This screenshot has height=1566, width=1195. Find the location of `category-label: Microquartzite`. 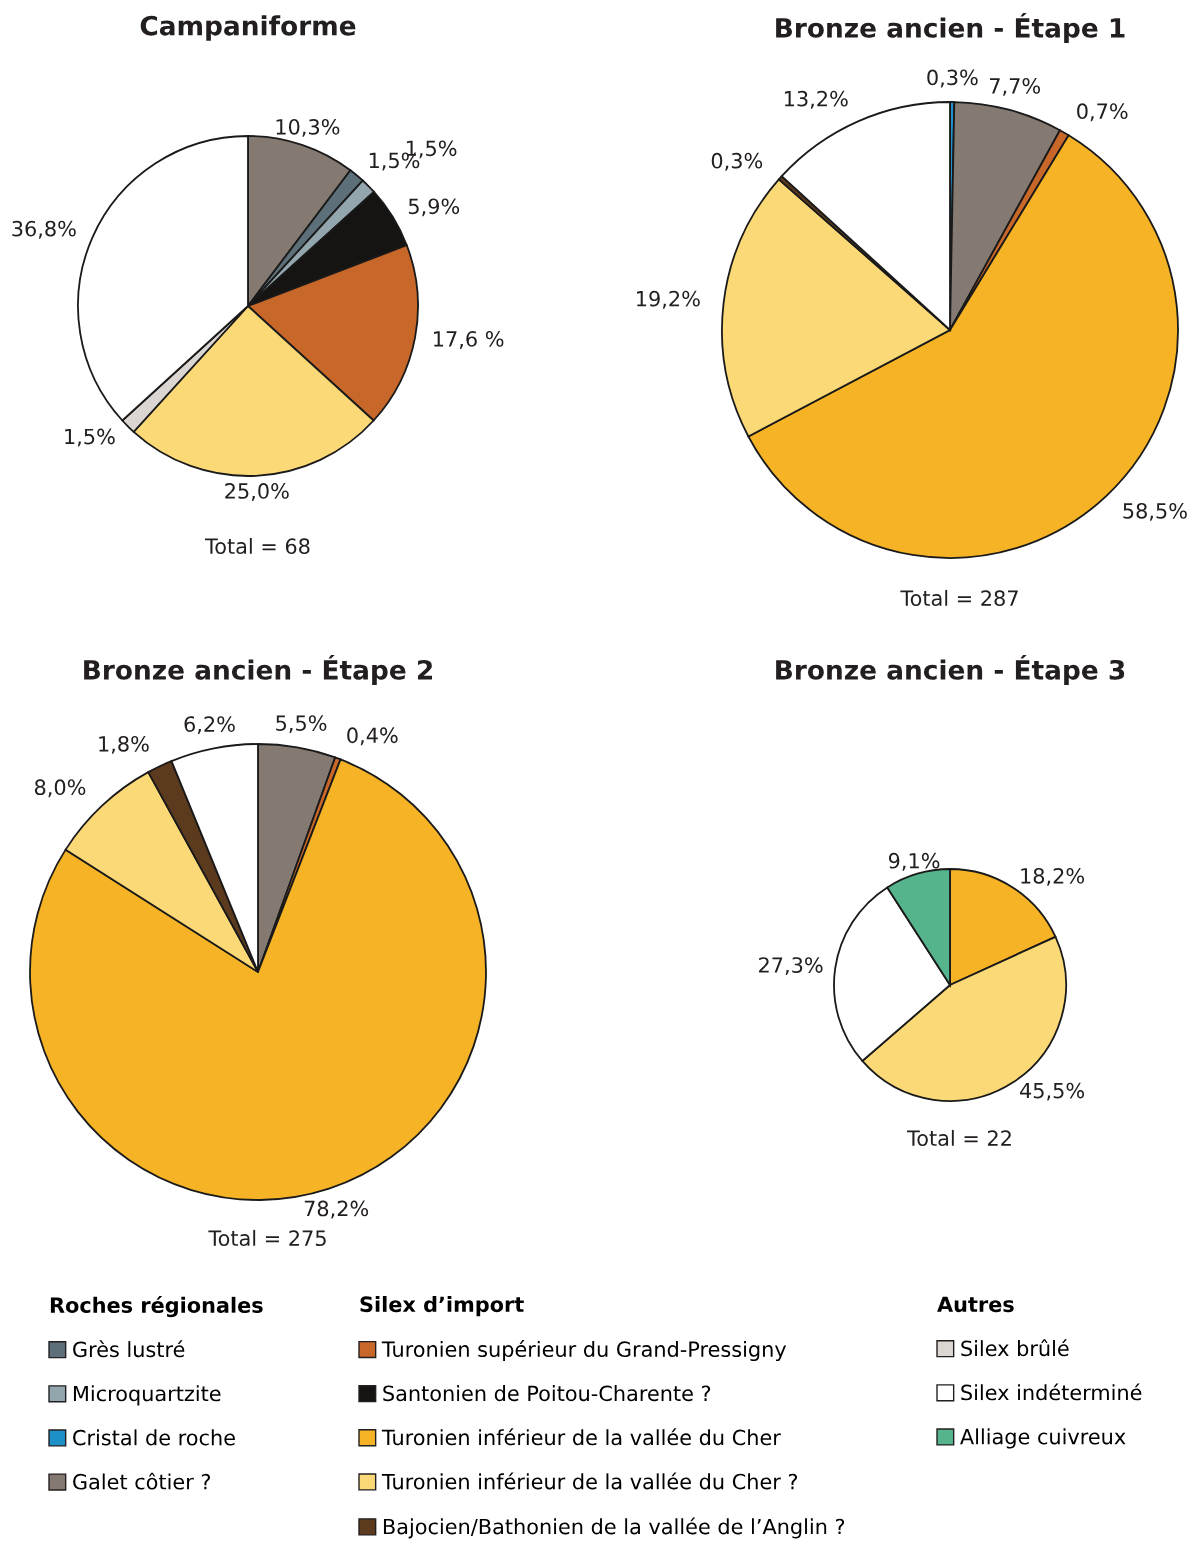

category-label: Microquartzite is located at coordinates (147, 1395).